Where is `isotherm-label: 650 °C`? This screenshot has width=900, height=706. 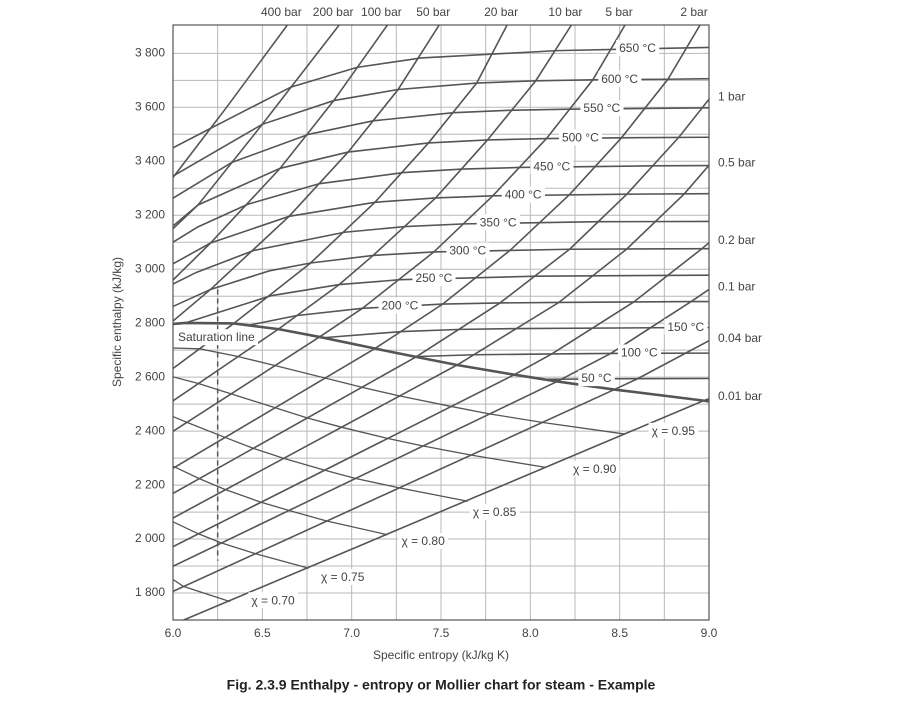
isotherm-label: 650 °C is located at coordinates (637, 48).